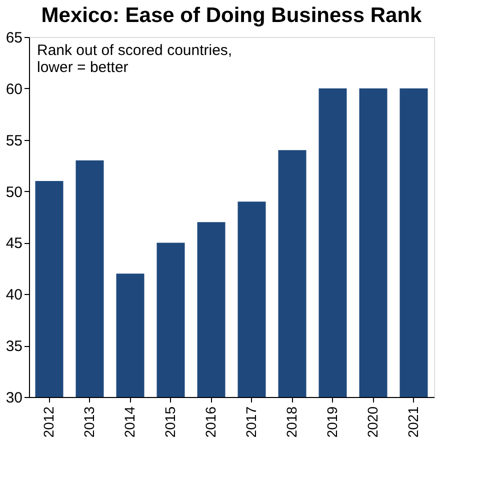 This screenshot has height=479, width=477. I want to click on y-tick-label: 35, so click(14, 347).